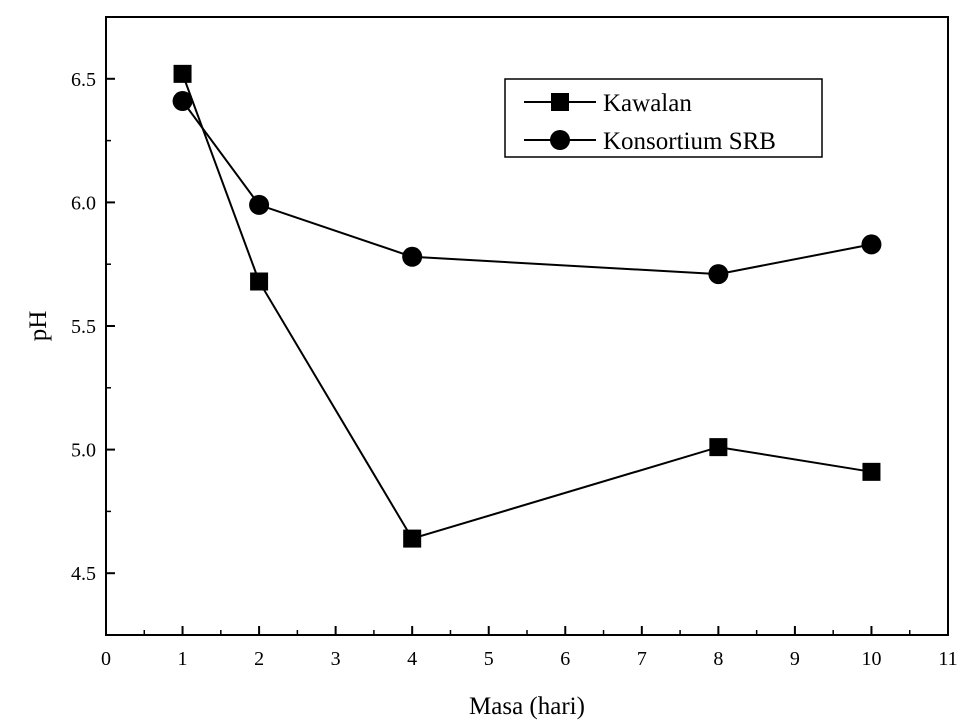 The image size is (957, 728). I want to click on x-tick-label: 4, so click(412, 659).